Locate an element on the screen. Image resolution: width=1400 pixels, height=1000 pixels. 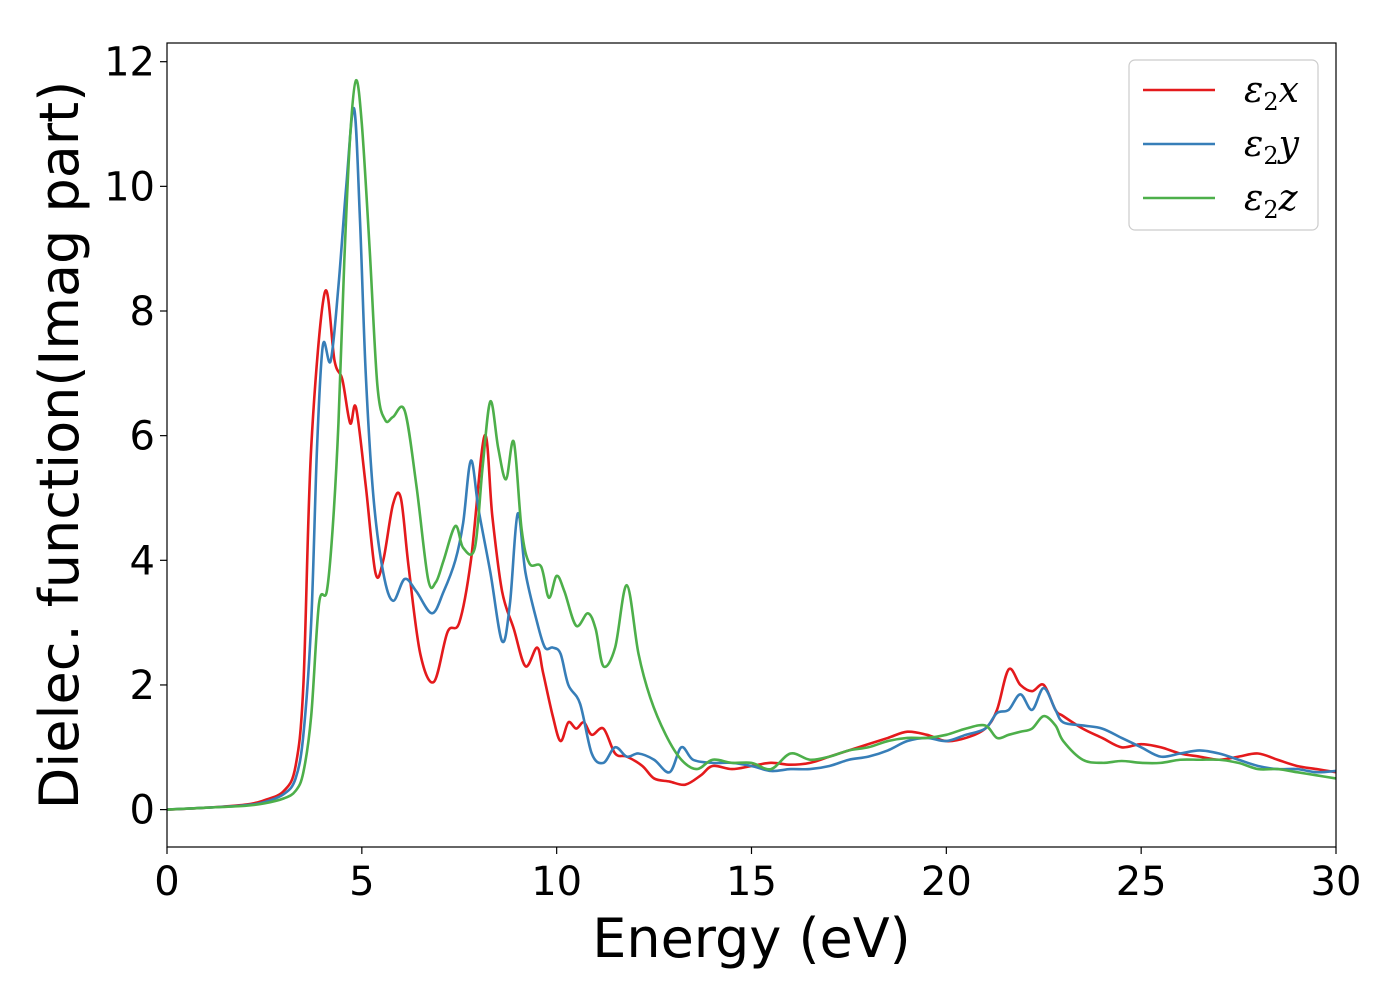
legend-component: z is located at coordinates (1288, 198).